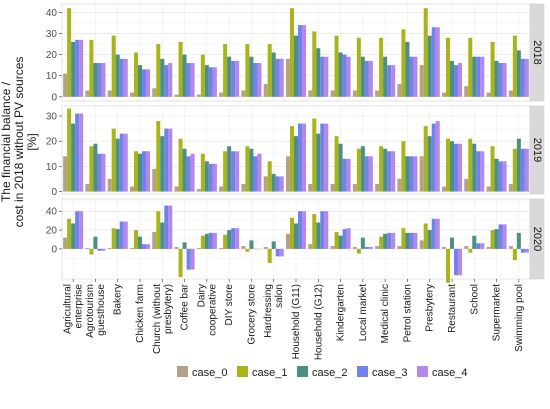 The width and height of the screenshot is (550, 409). Describe the element at coordinates (52, 212) in the screenshot. I see `y-tick-label: 40` at that location.